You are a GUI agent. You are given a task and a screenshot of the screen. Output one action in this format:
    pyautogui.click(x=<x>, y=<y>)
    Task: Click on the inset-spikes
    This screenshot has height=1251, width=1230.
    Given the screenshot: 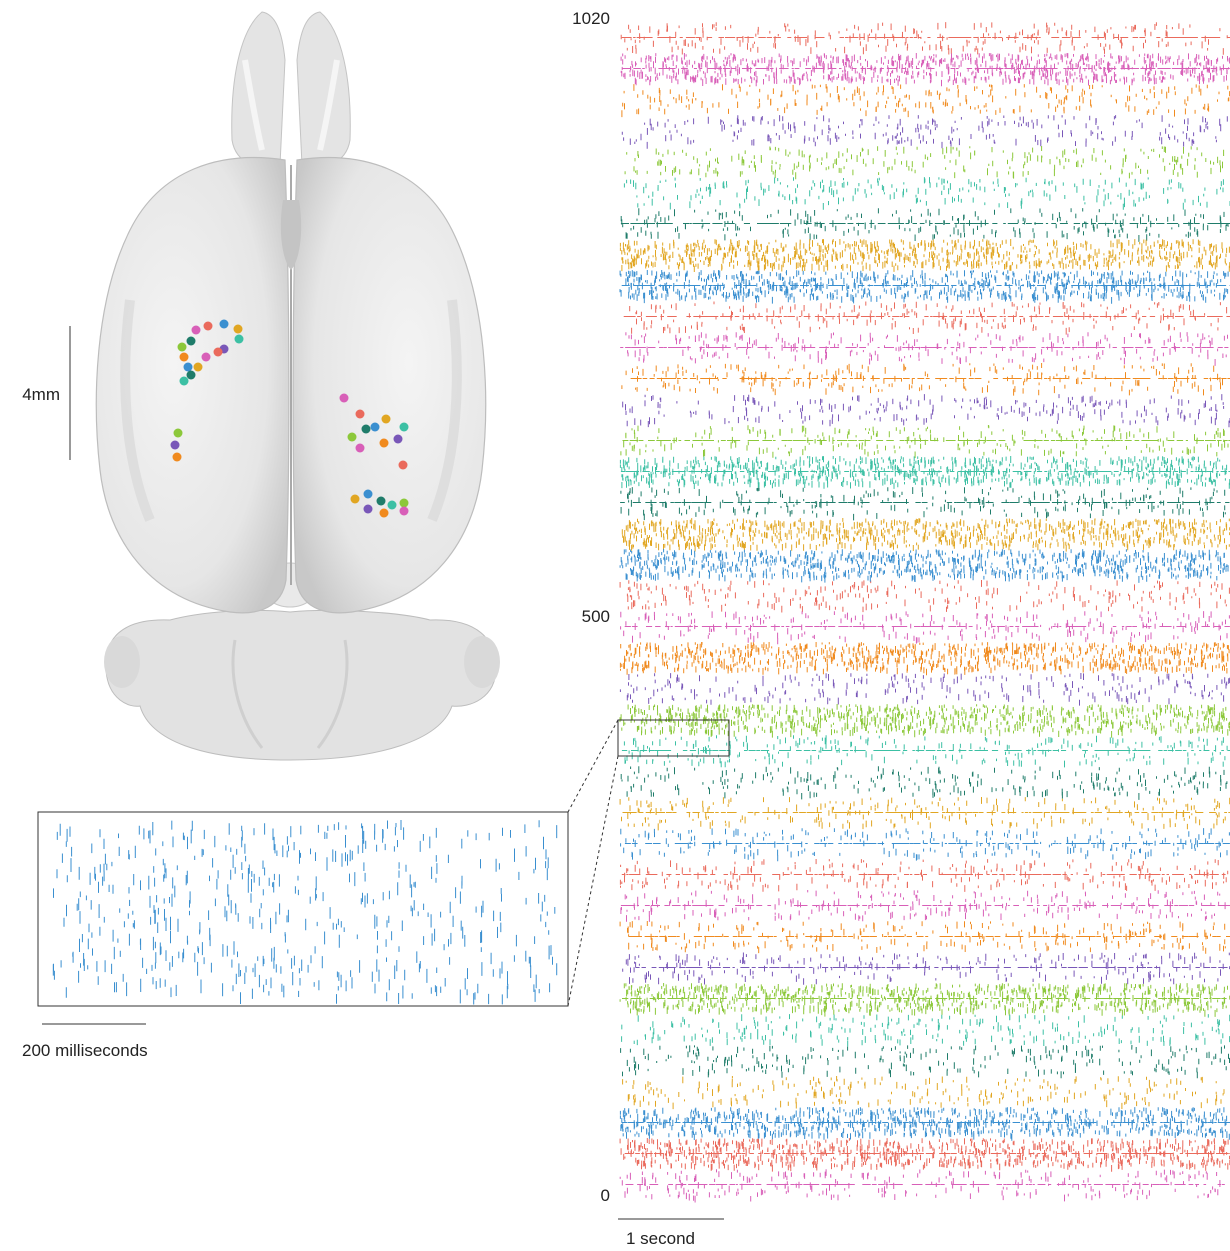 What is the action you would take?
    pyautogui.click(x=305, y=912)
    